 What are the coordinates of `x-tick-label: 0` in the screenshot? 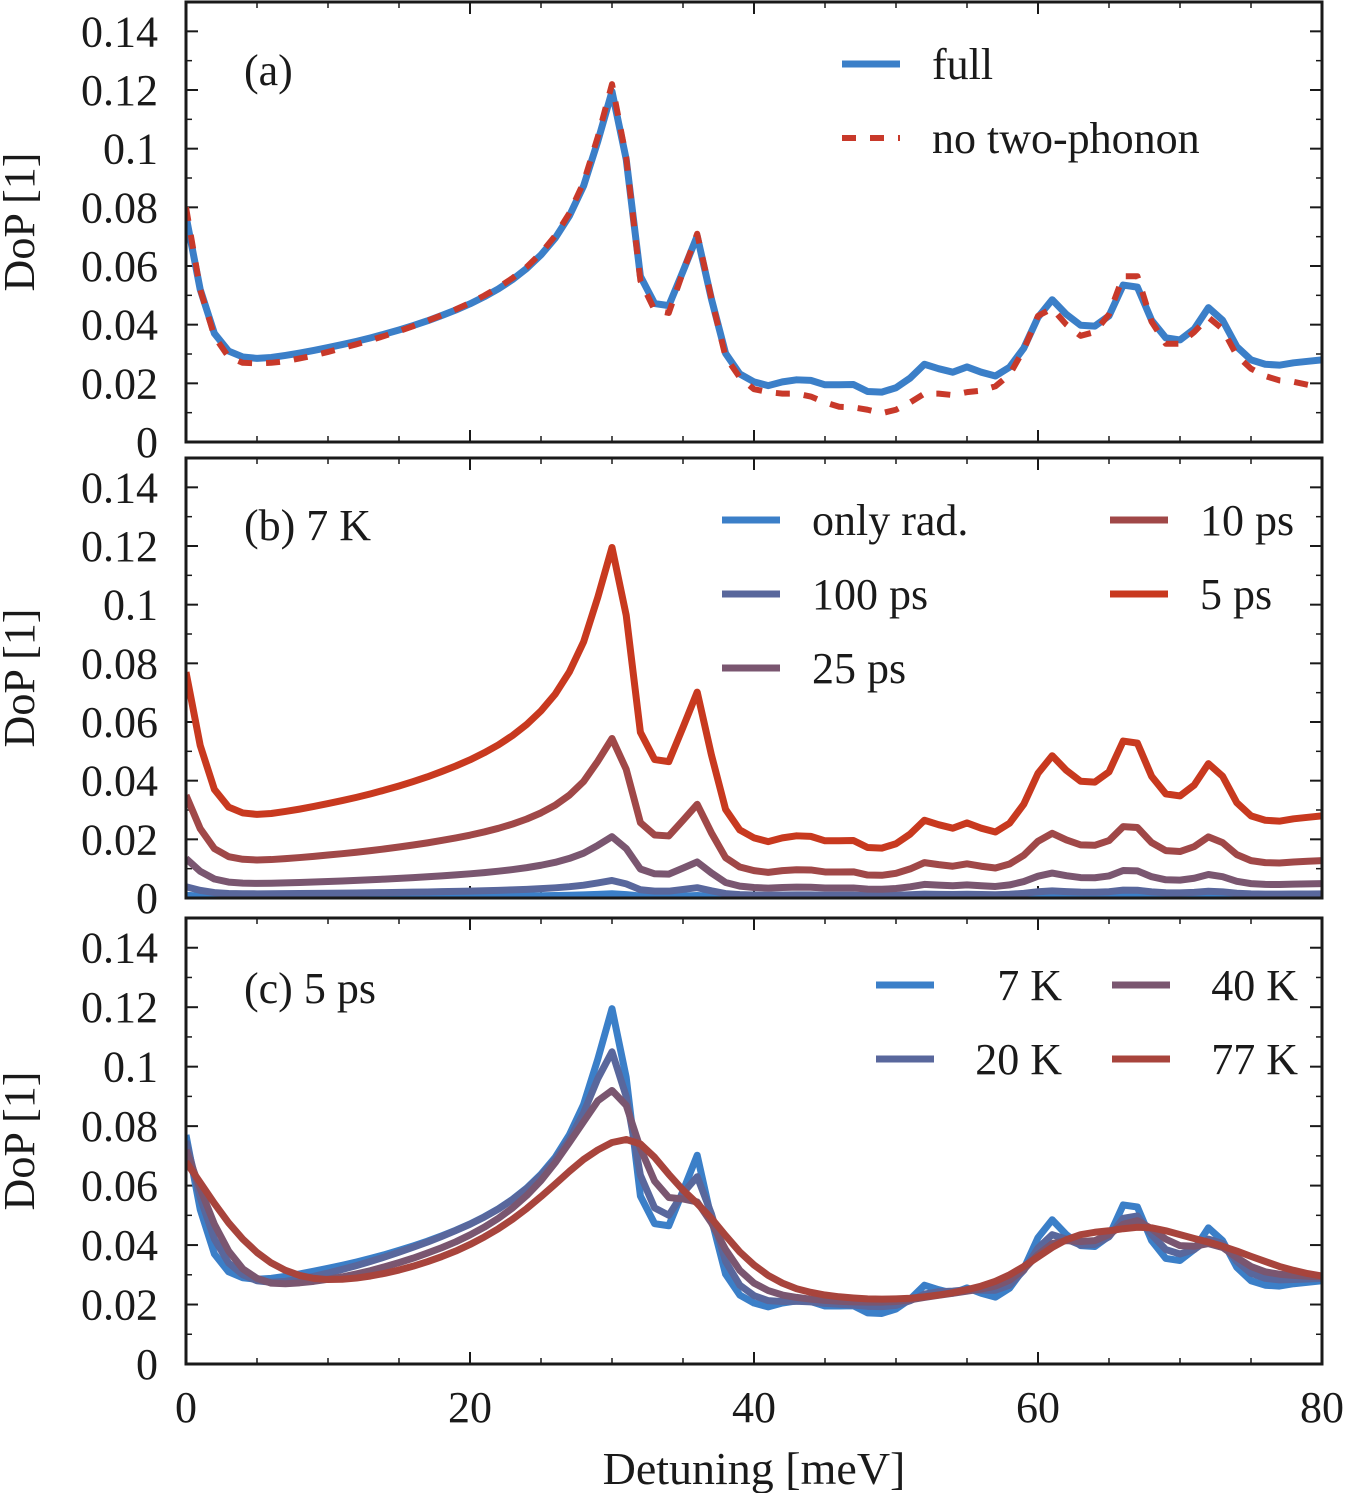 It's located at (186, 1407).